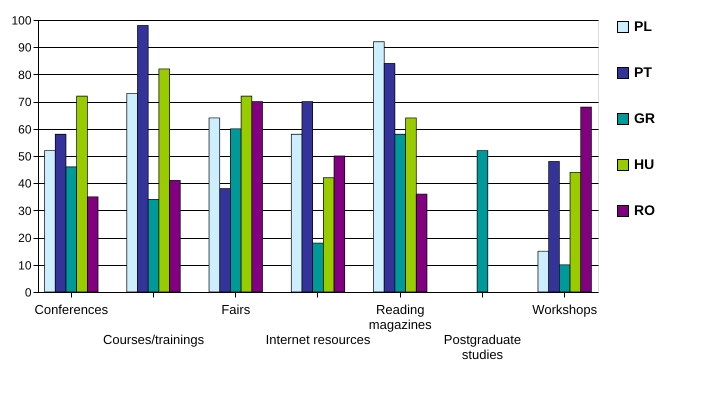  Describe the element at coordinates (25, 157) in the screenshot. I see `y-tick-label: 50` at that location.